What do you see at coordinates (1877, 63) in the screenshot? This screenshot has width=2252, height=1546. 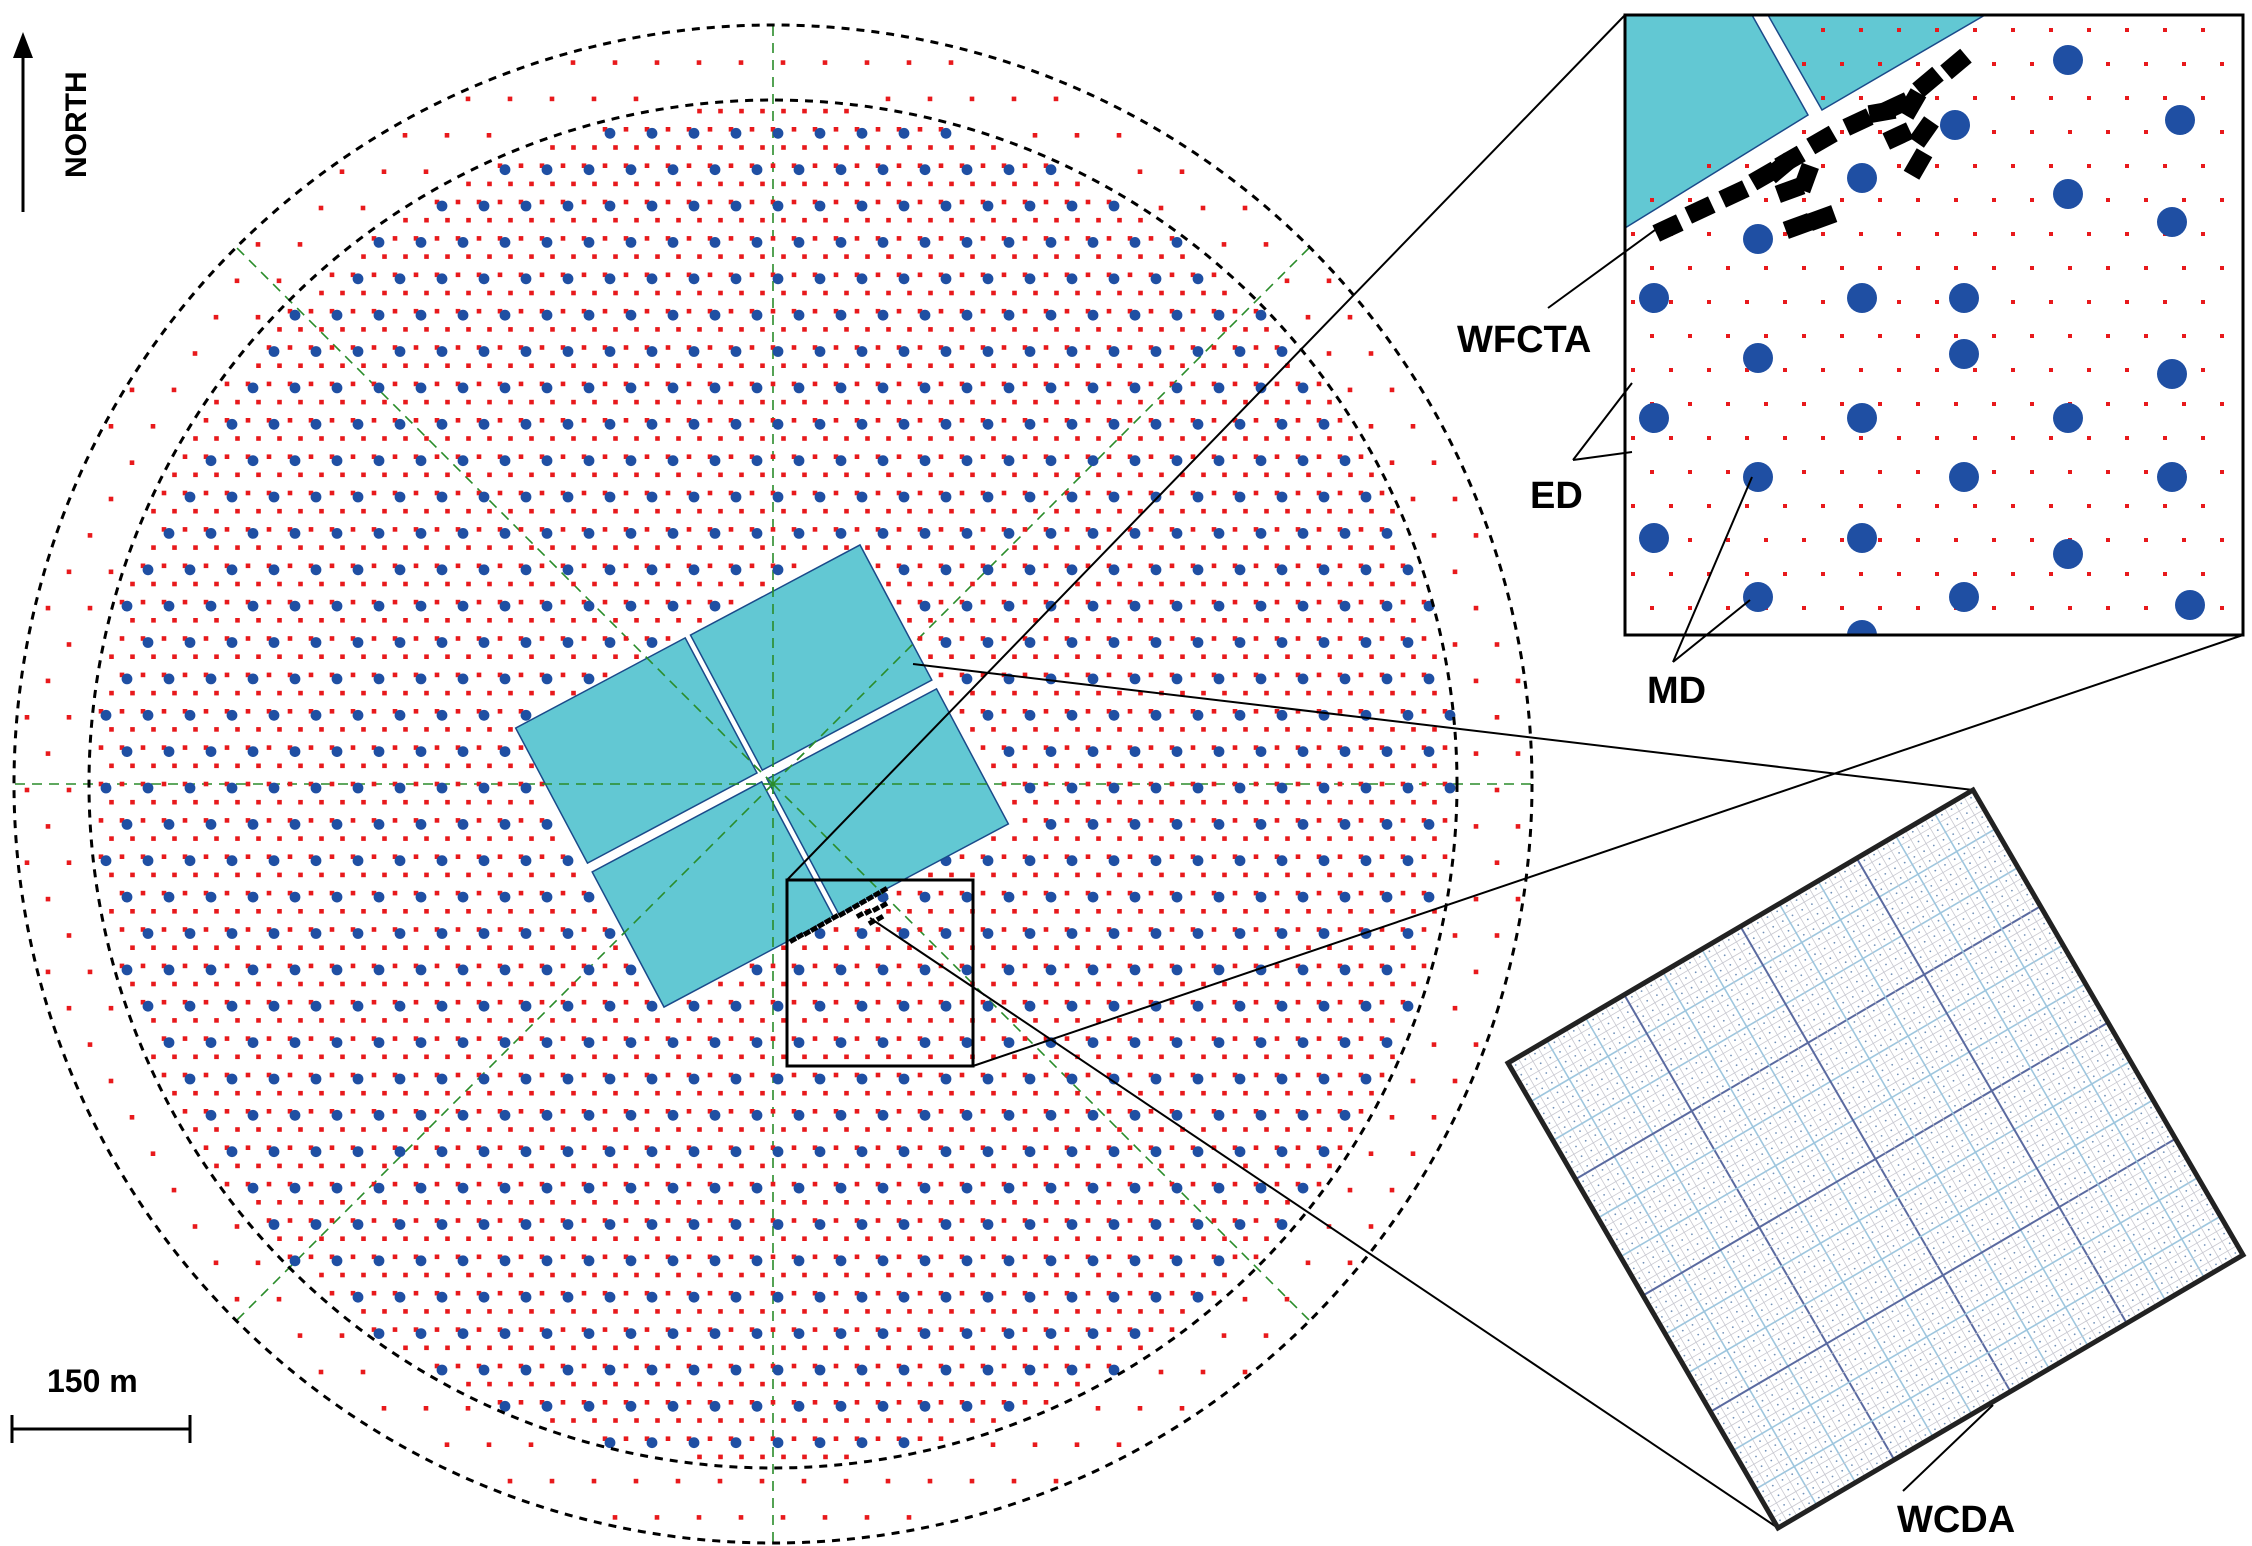 I see `inset-pond-right` at bounding box center [1877, 63].